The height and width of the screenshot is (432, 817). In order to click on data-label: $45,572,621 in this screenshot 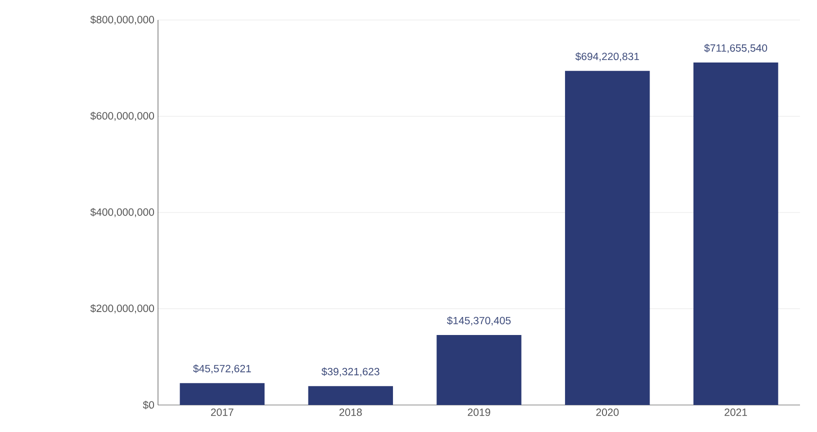, I will do `click(222, 369)`.